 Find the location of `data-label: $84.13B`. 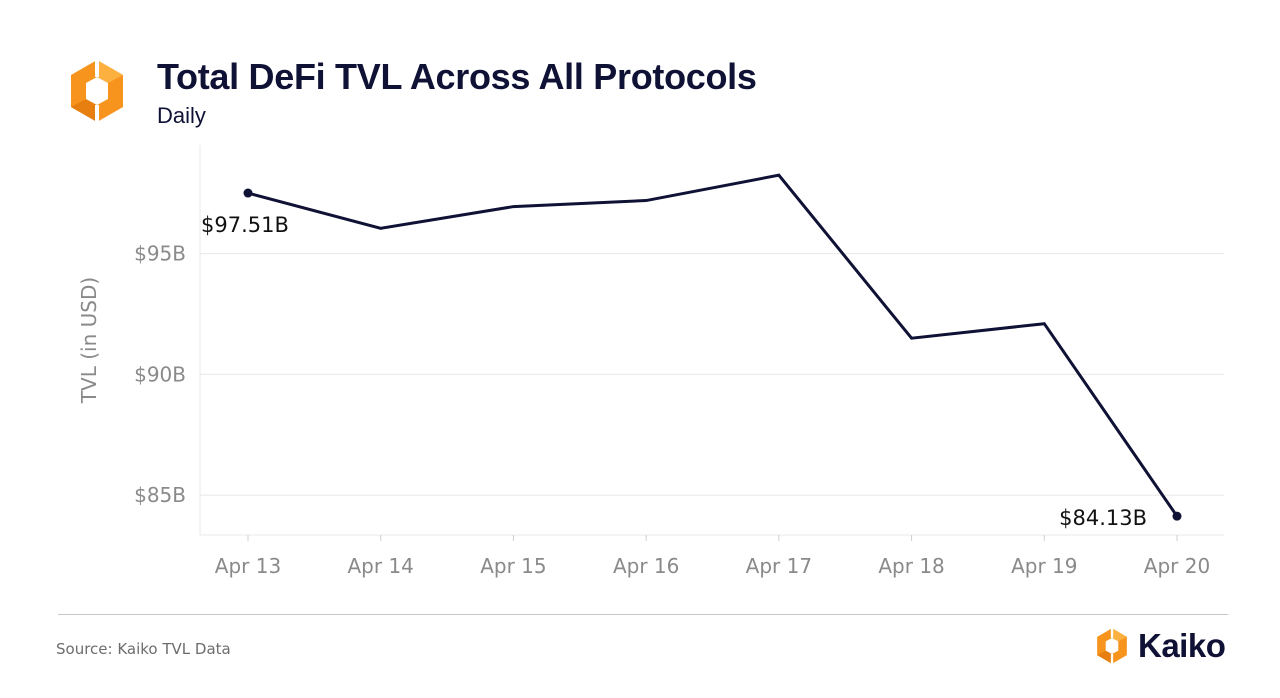

data-label: $84.13B is located at coordinates (1103, 518).